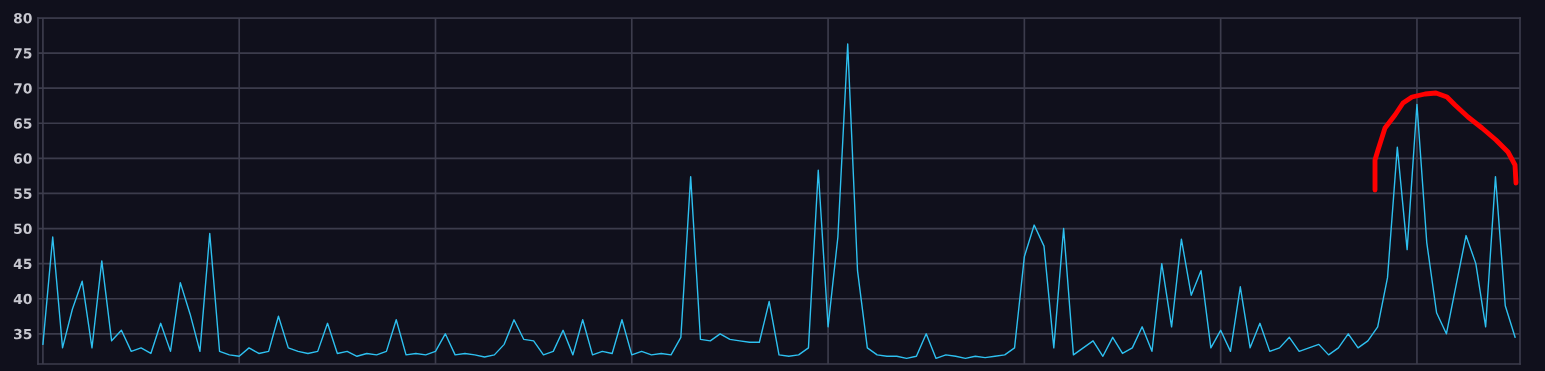 The width and height of the screenshot is (1545, 371). Describe the element at coordinates (22, 18) in the screenshot. I see `y-tick-label: 80` at that location.